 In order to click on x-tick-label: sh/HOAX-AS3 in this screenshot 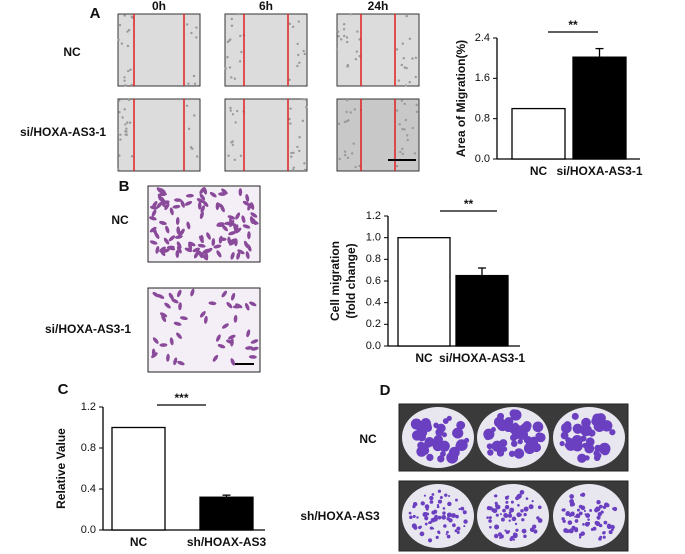, I will do `click(227, 542)`.